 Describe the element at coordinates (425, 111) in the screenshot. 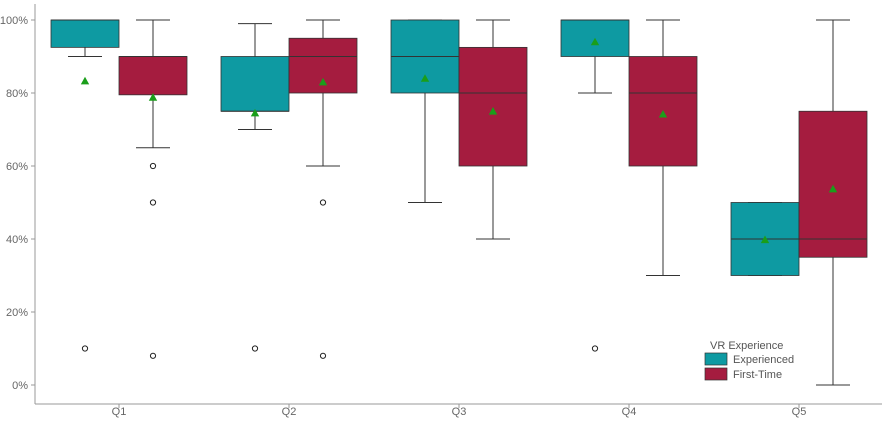

I see `box-experienced-q3` at that location.